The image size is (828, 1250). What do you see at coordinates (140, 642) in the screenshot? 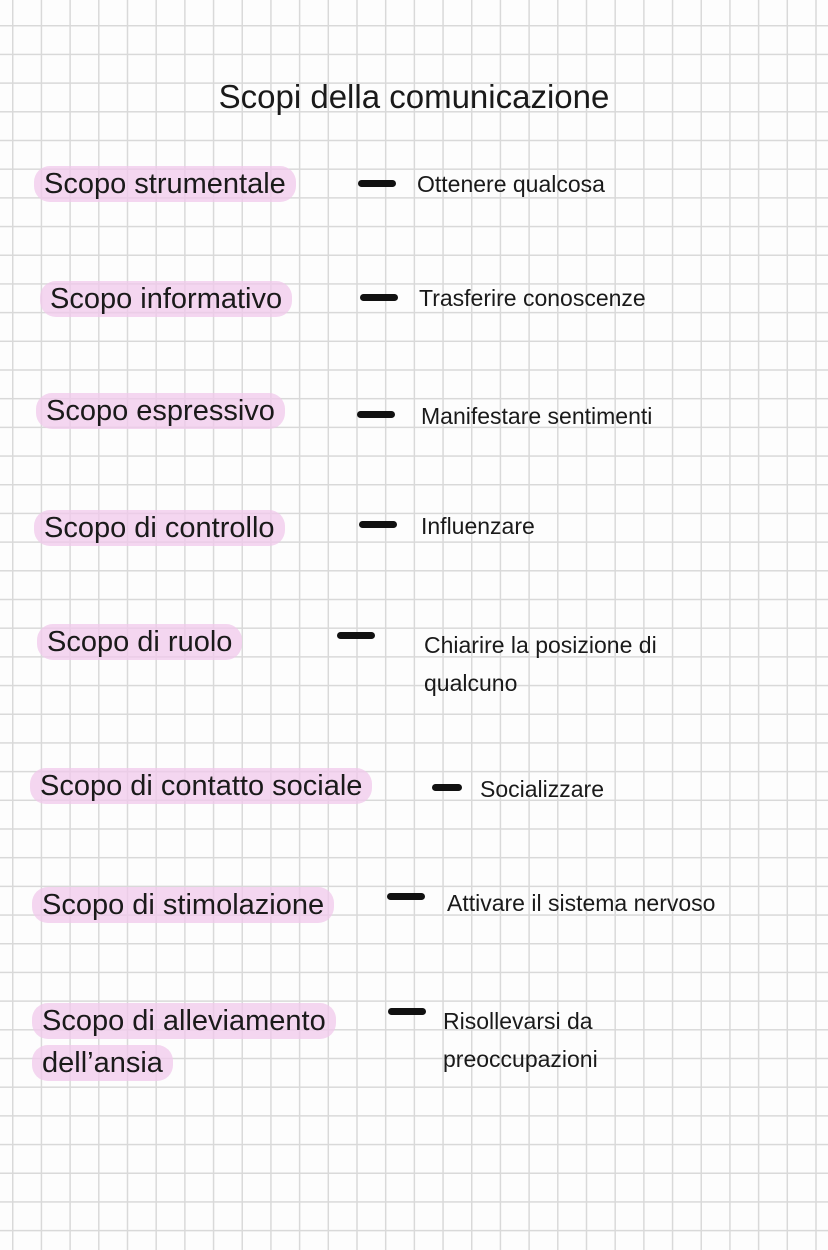
I see `term-label: Scopo di ruolo` at bounding box center [140, 642].